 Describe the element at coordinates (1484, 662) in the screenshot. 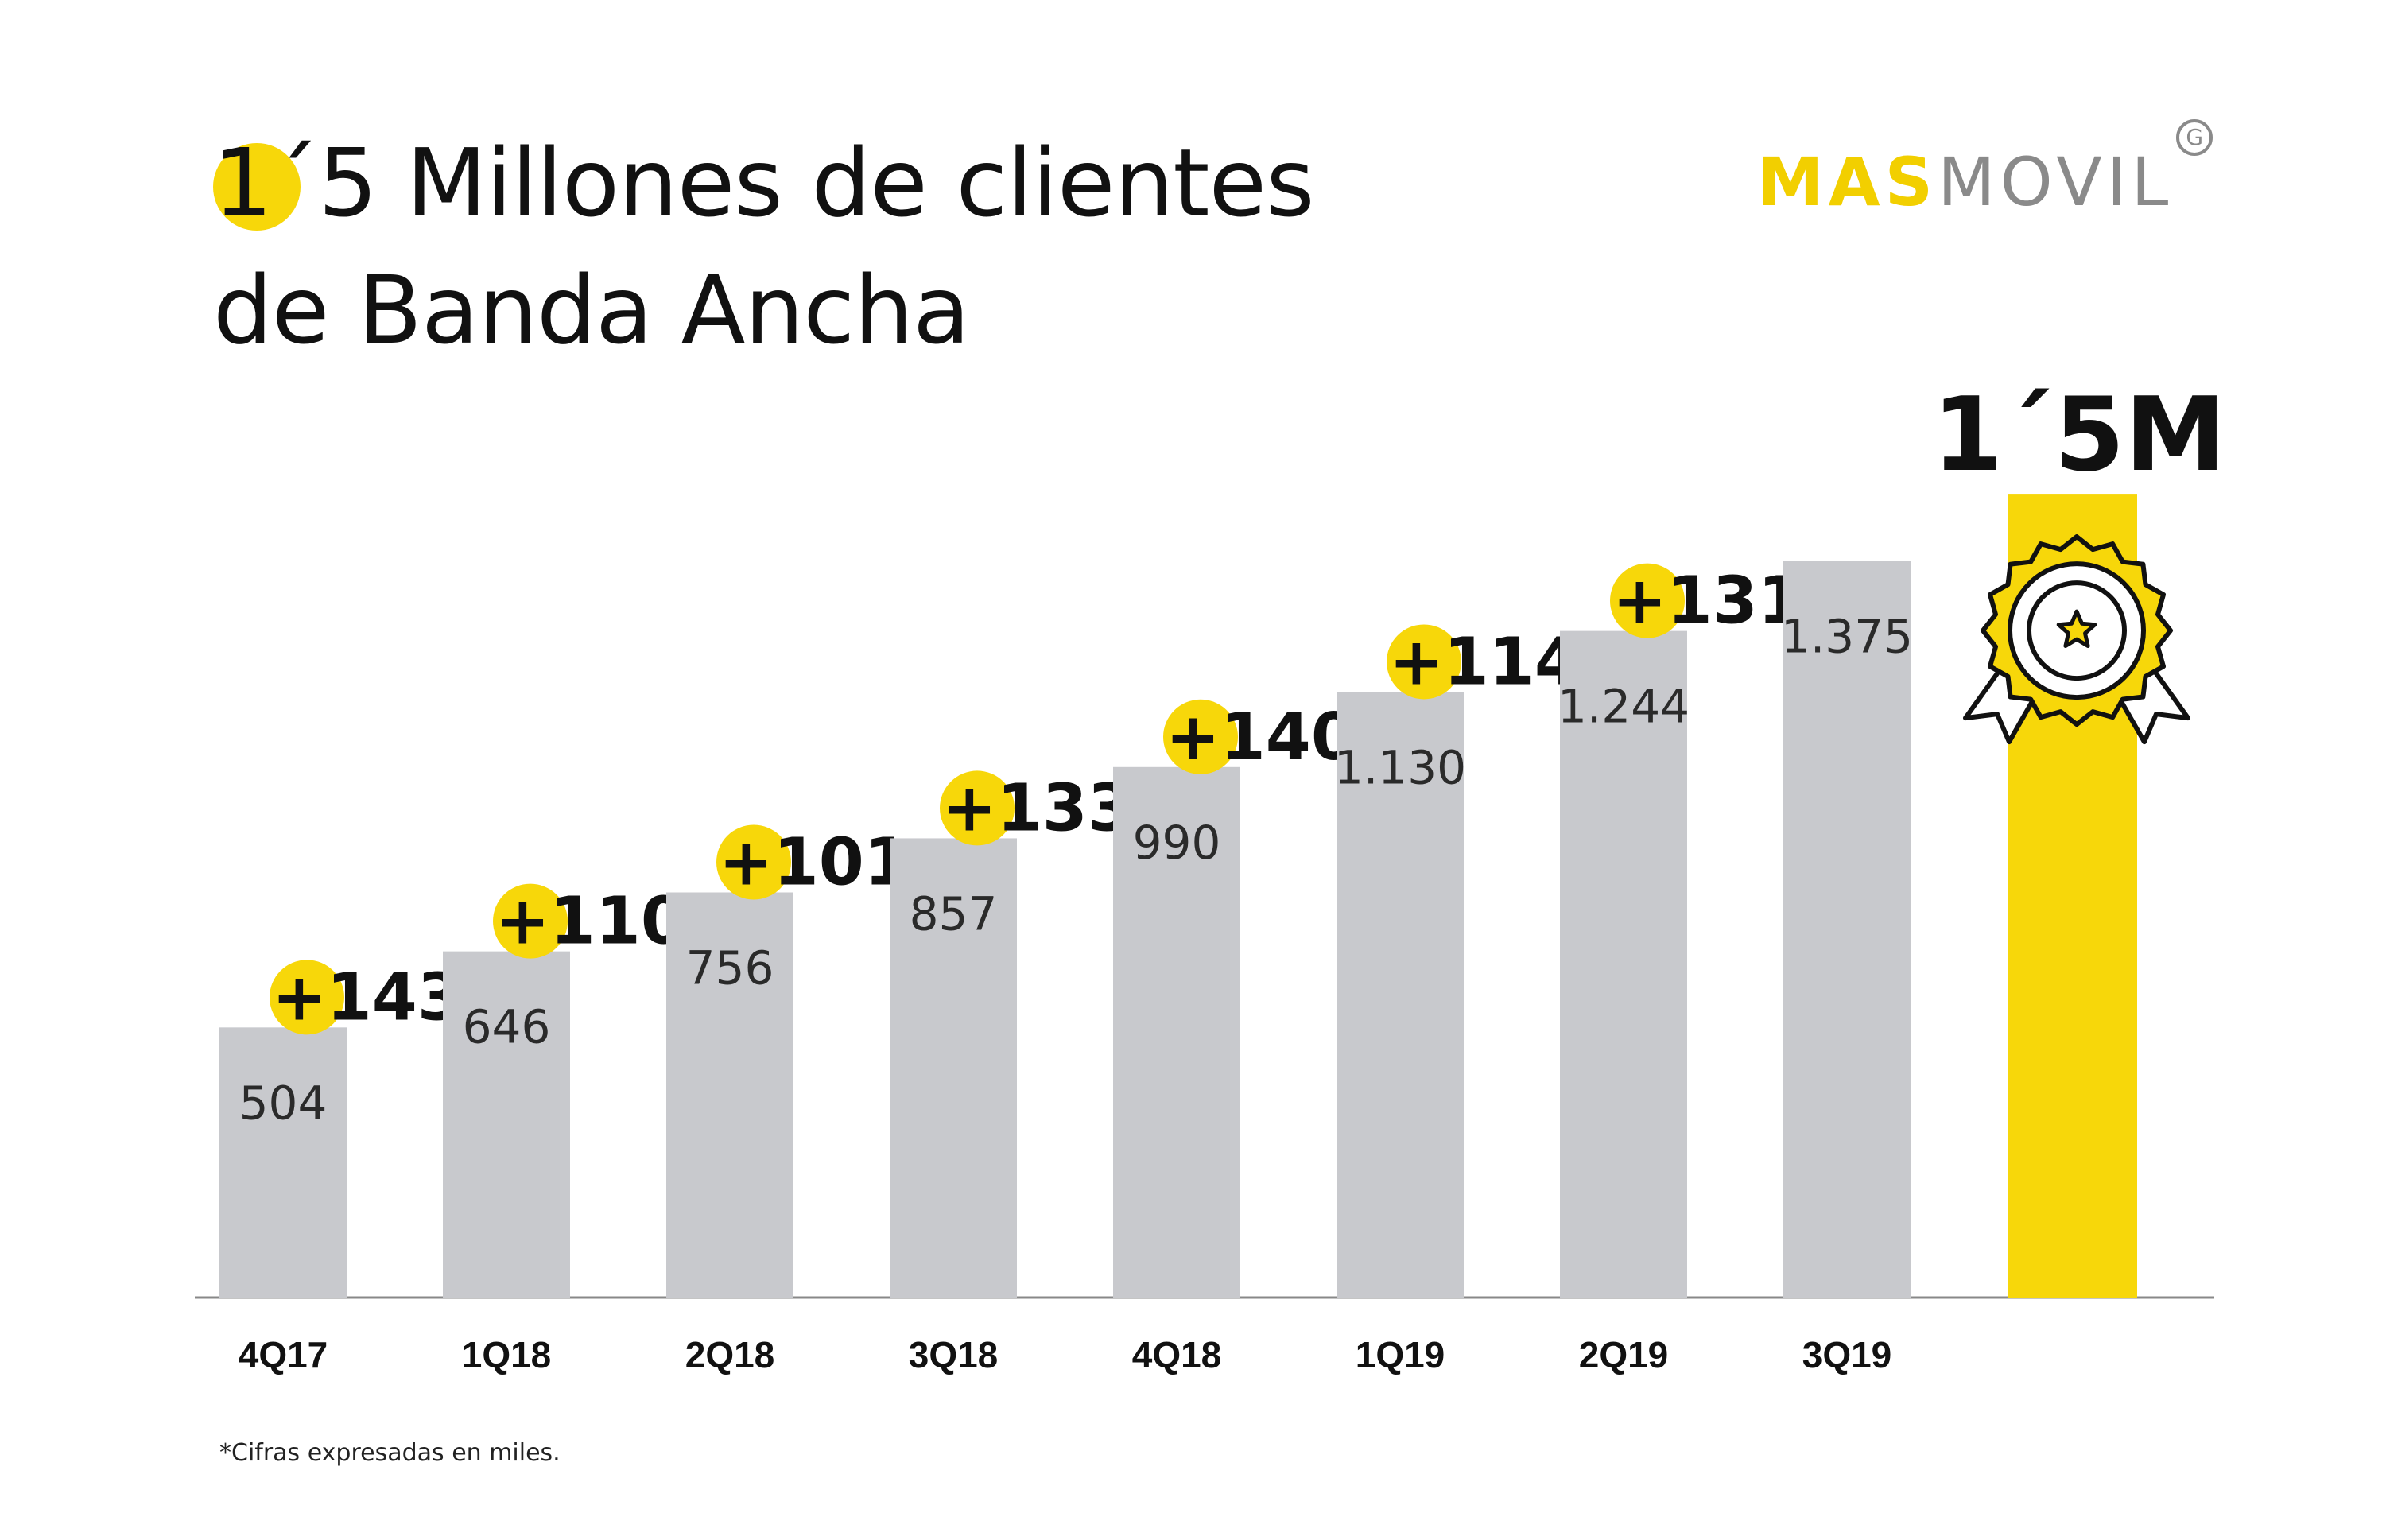

I see `increment-label: +114` at that location.